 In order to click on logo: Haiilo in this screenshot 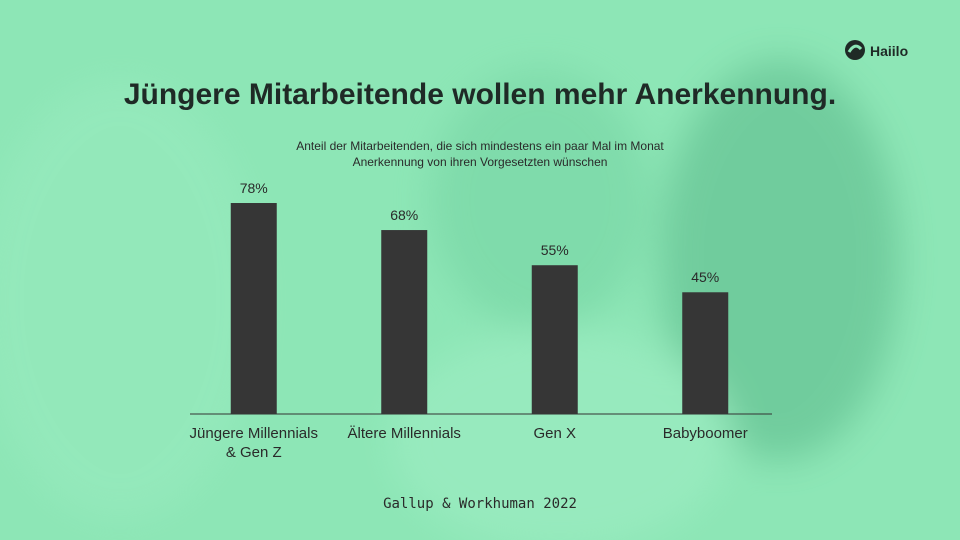, I will do `click(889, 51)`.